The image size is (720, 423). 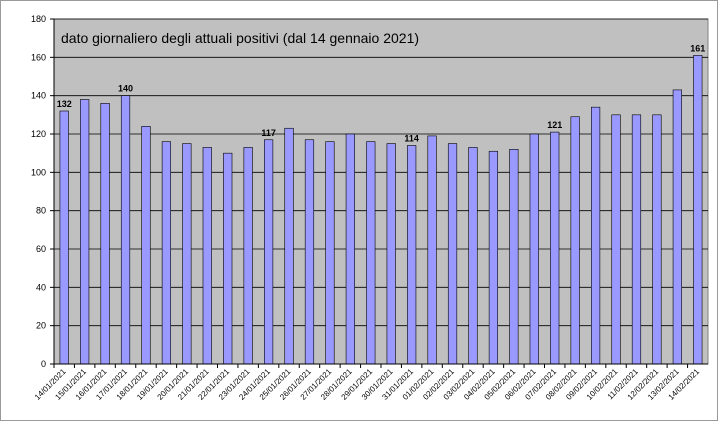 What do you see at coordinates (41, 211) in the screenshot?
I see `y-tick-label: 80` at bounding box center [41, 211].